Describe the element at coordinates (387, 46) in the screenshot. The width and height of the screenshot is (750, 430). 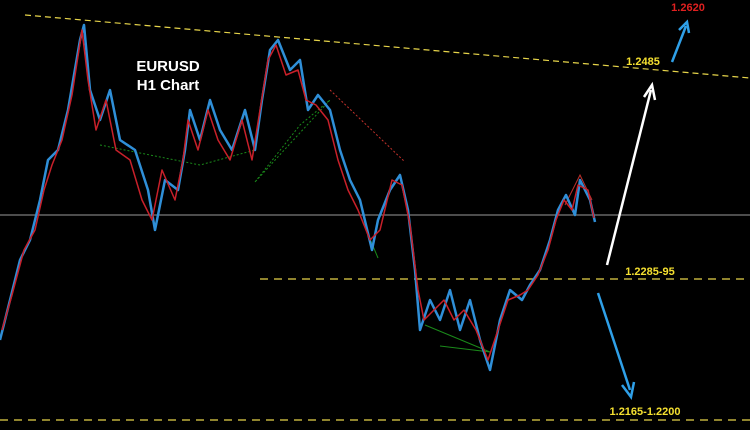
I see `trendline` at that location.